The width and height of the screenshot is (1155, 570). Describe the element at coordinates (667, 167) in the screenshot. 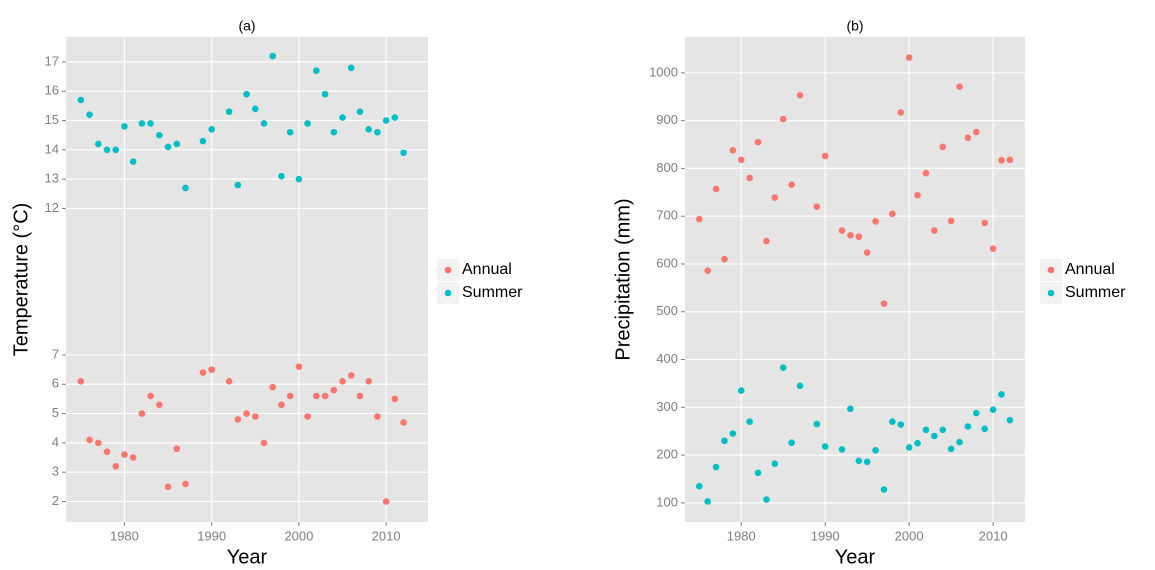

I see `y-tick-label: 800` at that location.